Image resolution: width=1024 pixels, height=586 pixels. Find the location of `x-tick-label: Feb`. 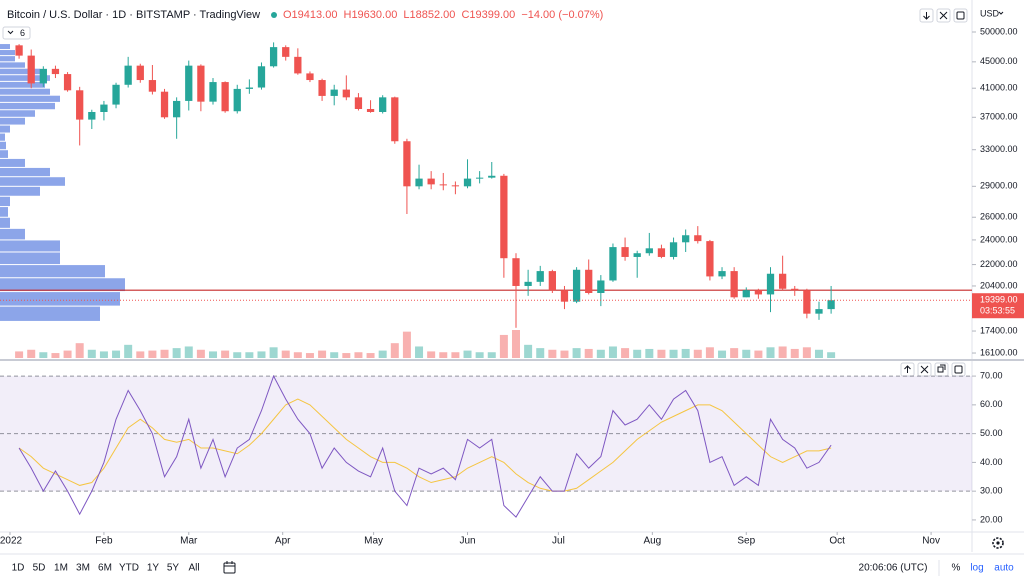

x-tick-label: Feb is located at coordinates (104, 541).